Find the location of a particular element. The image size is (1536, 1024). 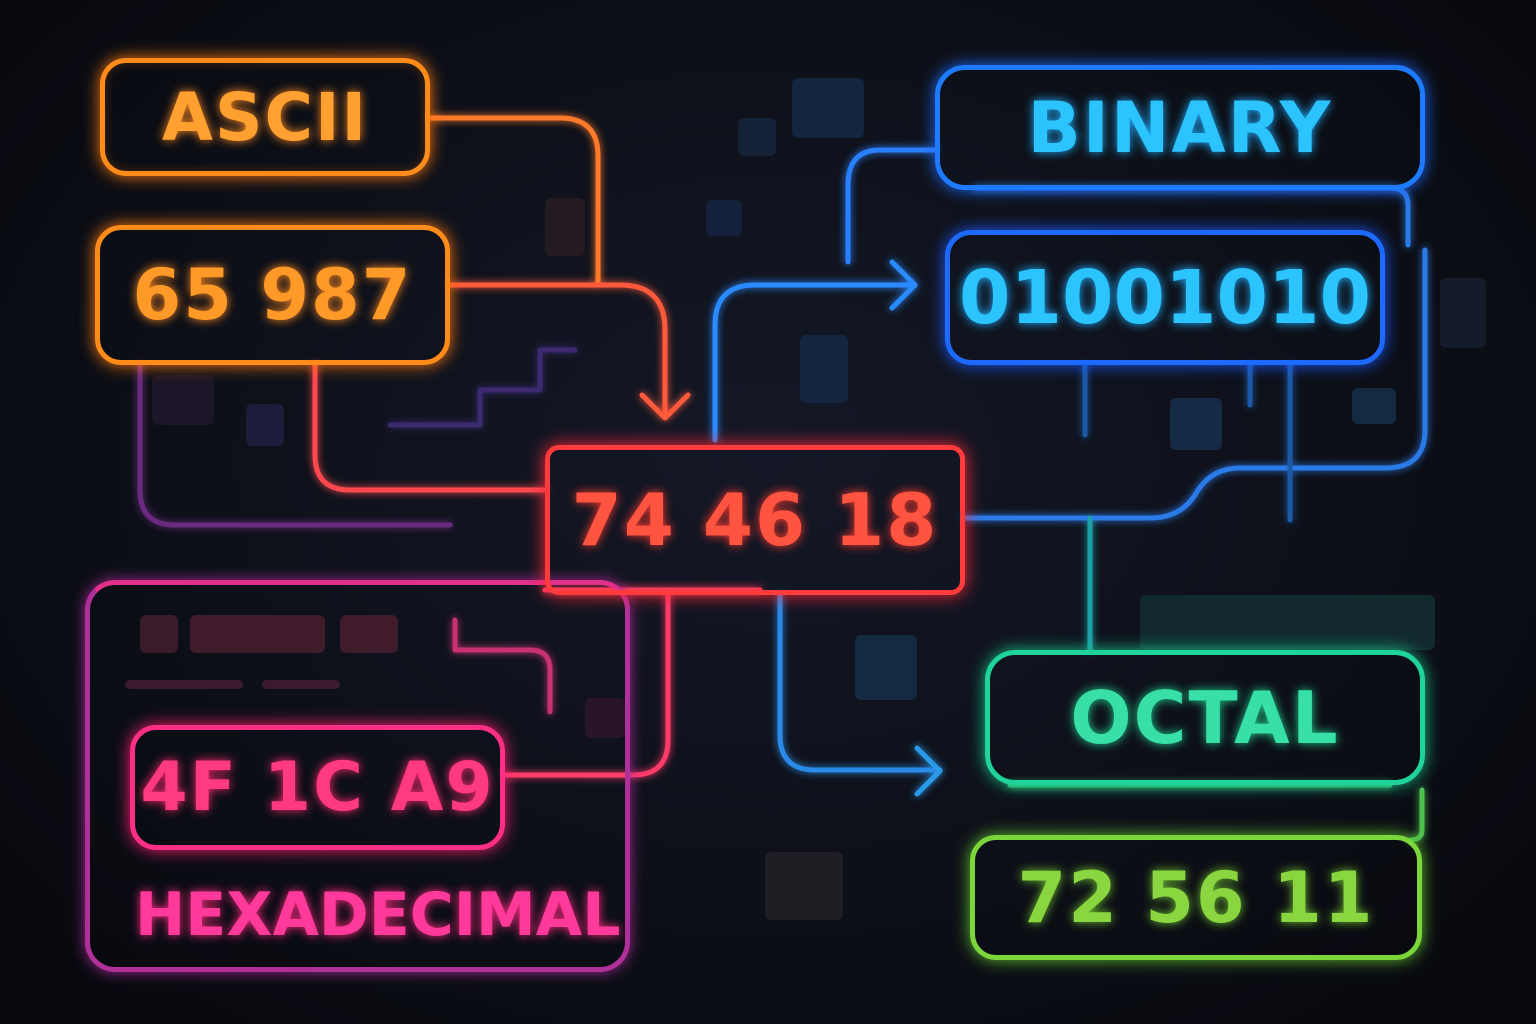

hex-value: 4F 1C A9 is located at coordinates (317, 787).